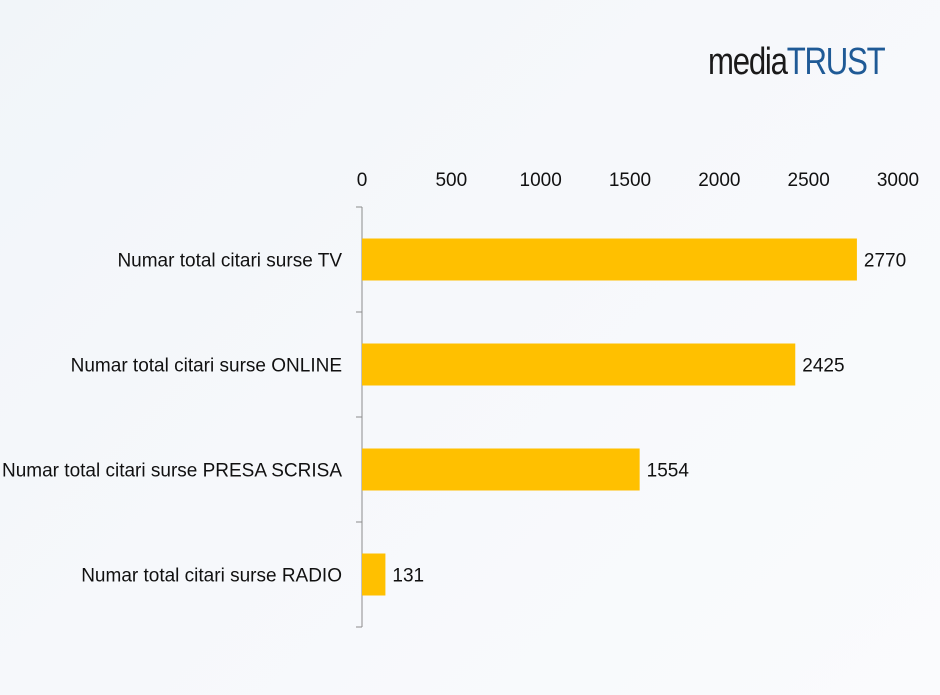 The image size is (940, 695). I want to click on x-tick-label: 2000, so click(719, 180).